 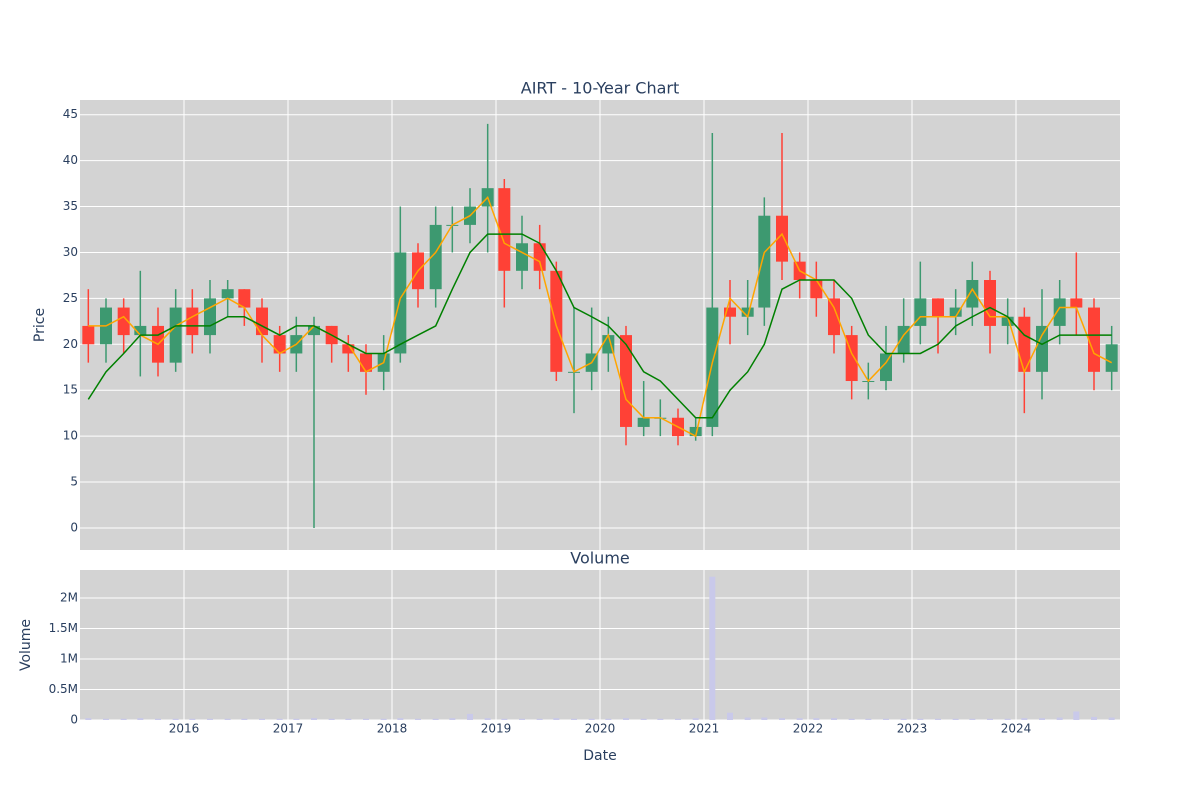 I want to click on y-tick-label: 25, so click(x=70, y=298).